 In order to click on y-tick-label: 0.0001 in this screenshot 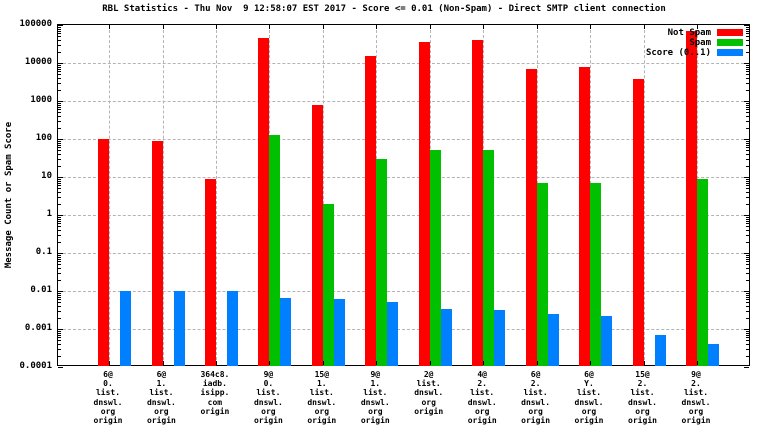, I will do `click(35, 366)`.